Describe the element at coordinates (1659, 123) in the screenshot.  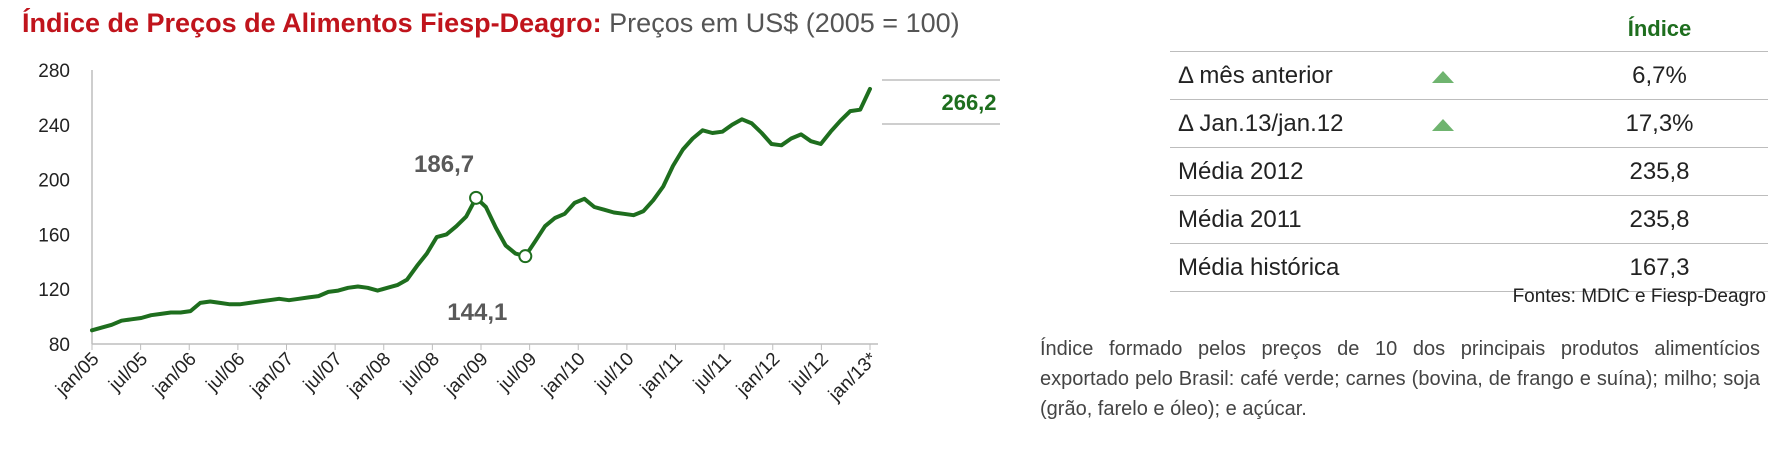
I see `stats-row-value: 17,3%` at that location.